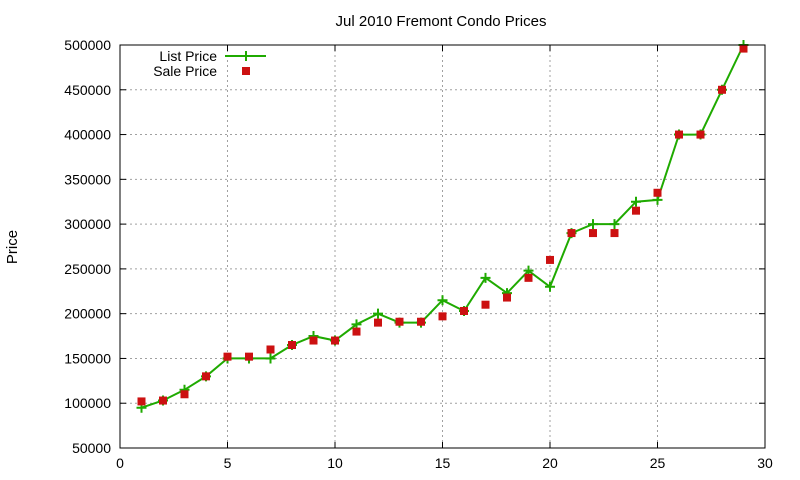 This screenshot has width=800, height=480. Describe the element at coordinates (87, 224) in the screenshot. I see `y-tick-label: 300000` at that location.